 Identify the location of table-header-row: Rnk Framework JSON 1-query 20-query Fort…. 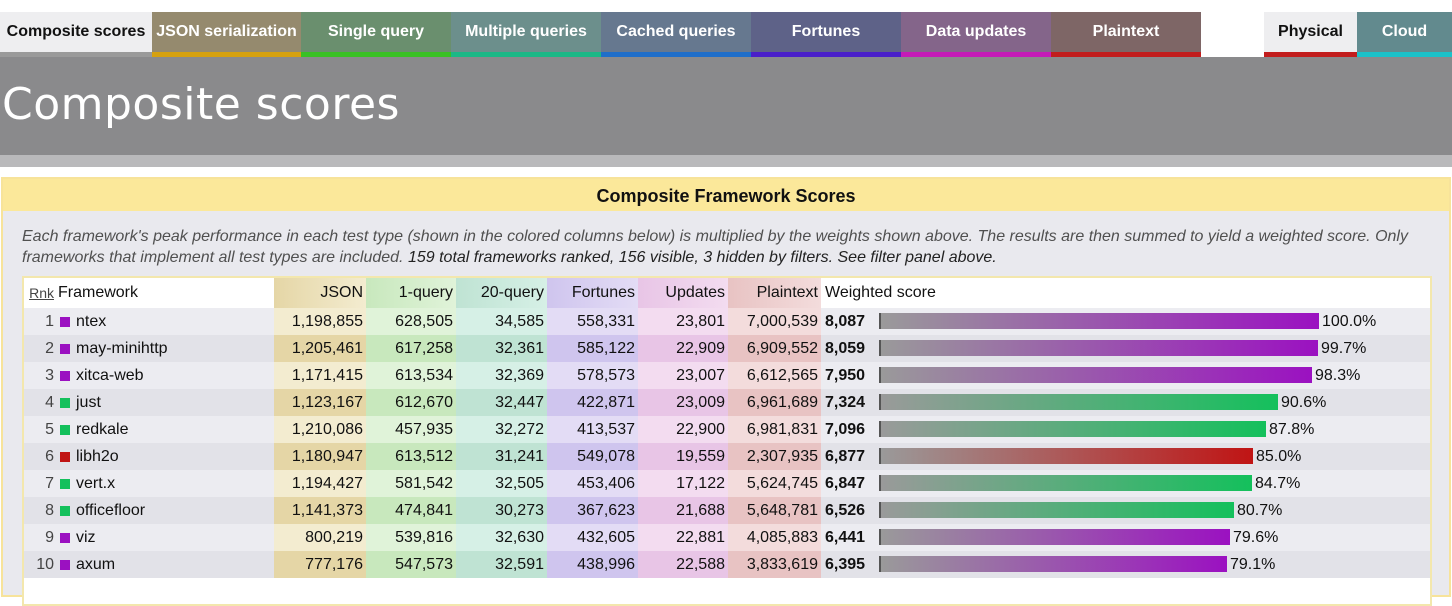
(727, 293).